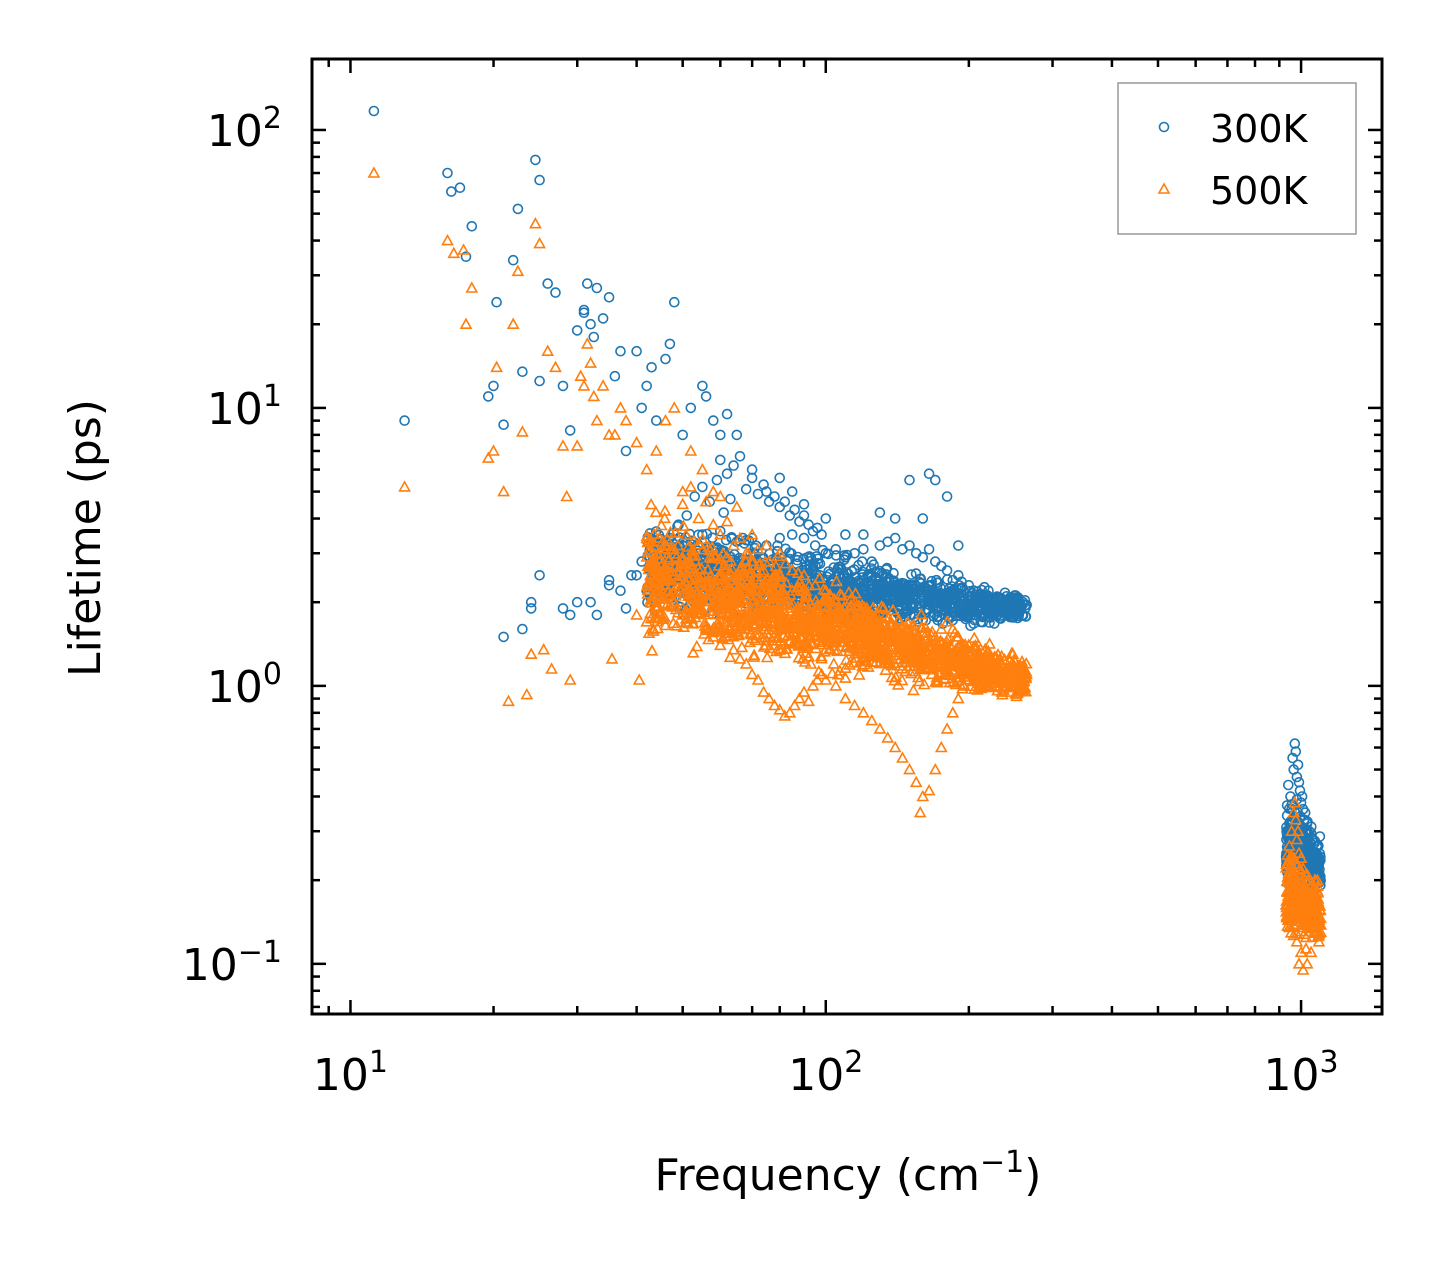 The image size is (1442, 1265). What do you see at coordinates (1164, 127) in the screenshot?
I see `legend-marker` at bounding box center [1164, 127].